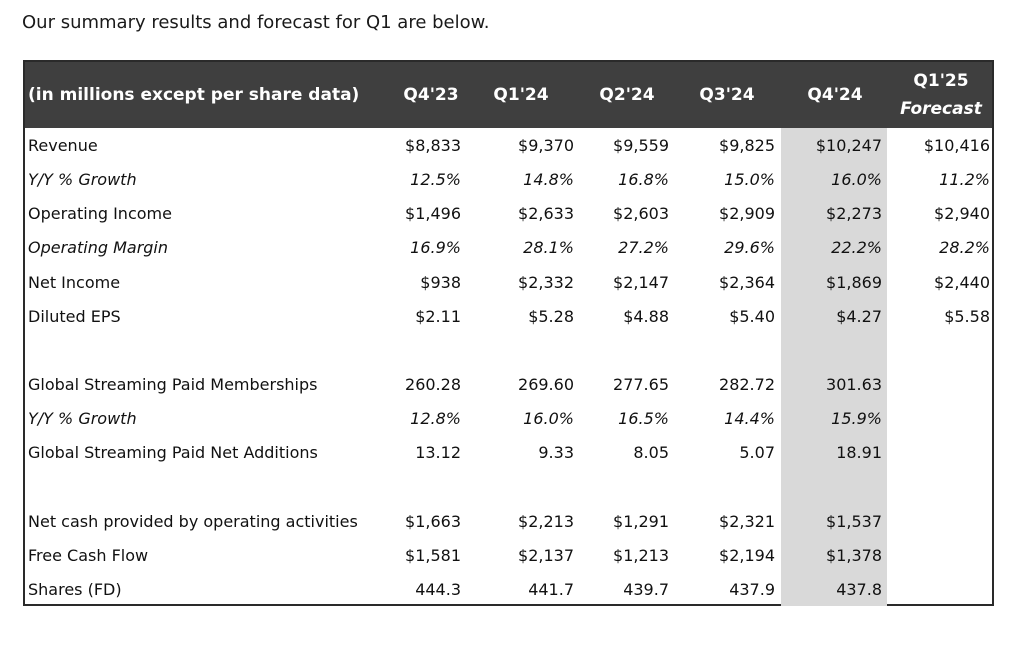 This screenshot has height=646, width=1024. What do you see at coordinates (433, 145) in the screenshot?
I see `table-cell: $8,833` at bounding box center [433, 145].